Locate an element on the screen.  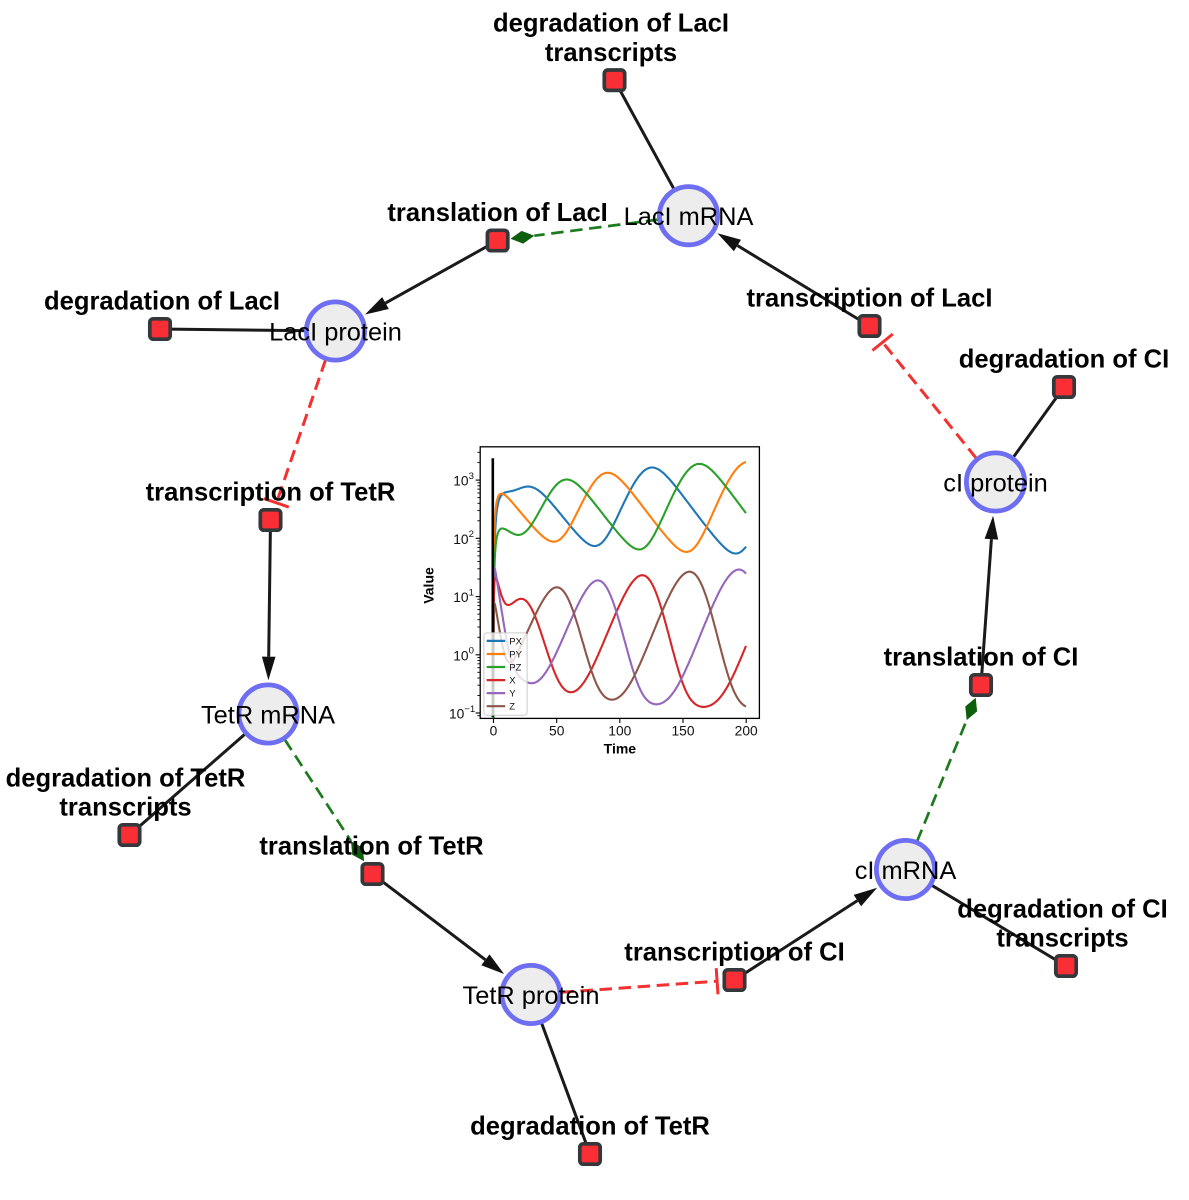
svg-text: translation of LacI is located at coordinates (497, 213).